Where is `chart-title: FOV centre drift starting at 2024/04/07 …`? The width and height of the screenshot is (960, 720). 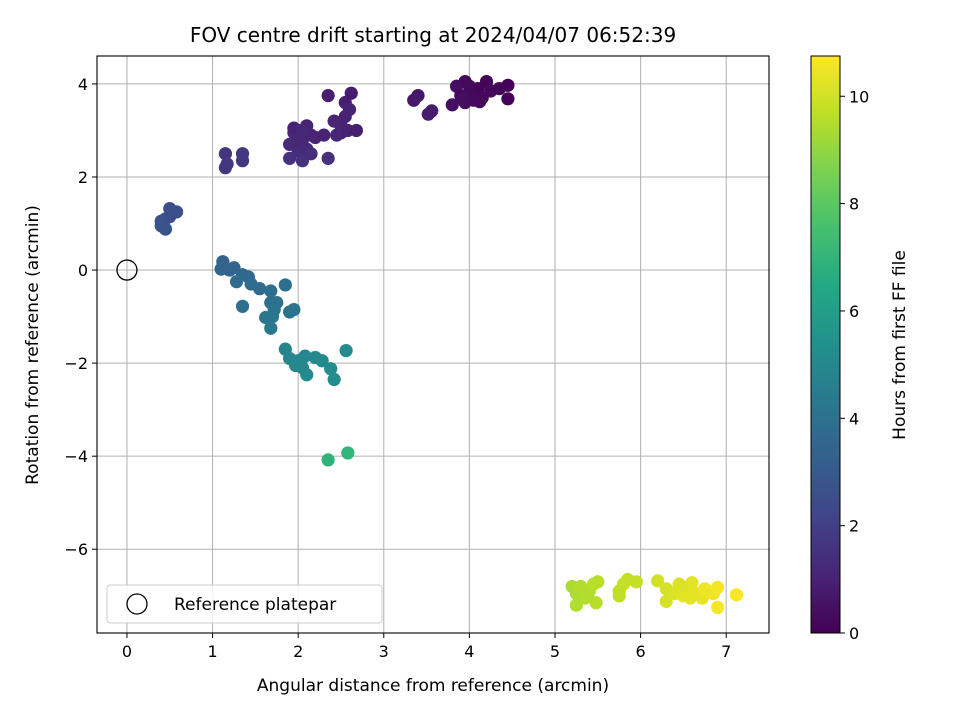 chart-title: FOV centre drift starting at 2024/04/07 … is located at coordinates (433, 35).